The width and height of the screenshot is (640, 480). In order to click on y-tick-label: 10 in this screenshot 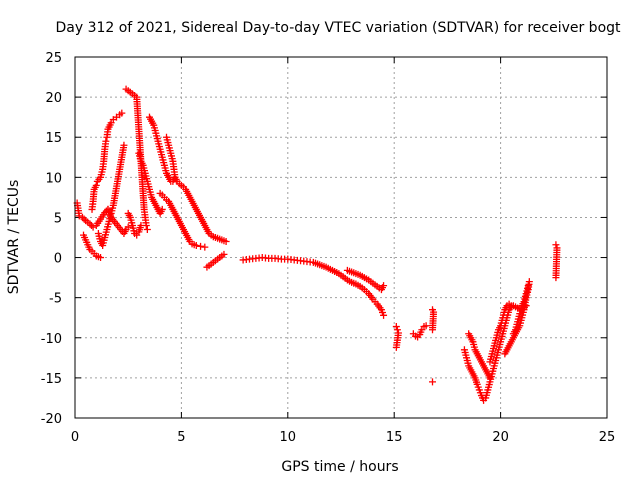, I will do `click(53, 178)`.